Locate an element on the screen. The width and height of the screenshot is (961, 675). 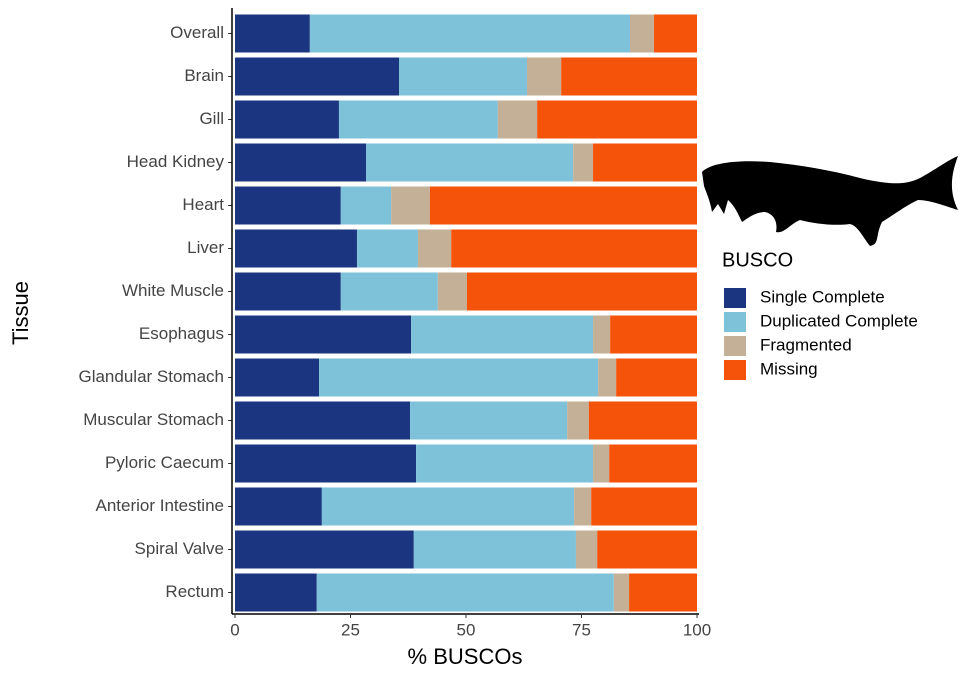
legend-label: Fragmented is located at coordinates (806, 344).